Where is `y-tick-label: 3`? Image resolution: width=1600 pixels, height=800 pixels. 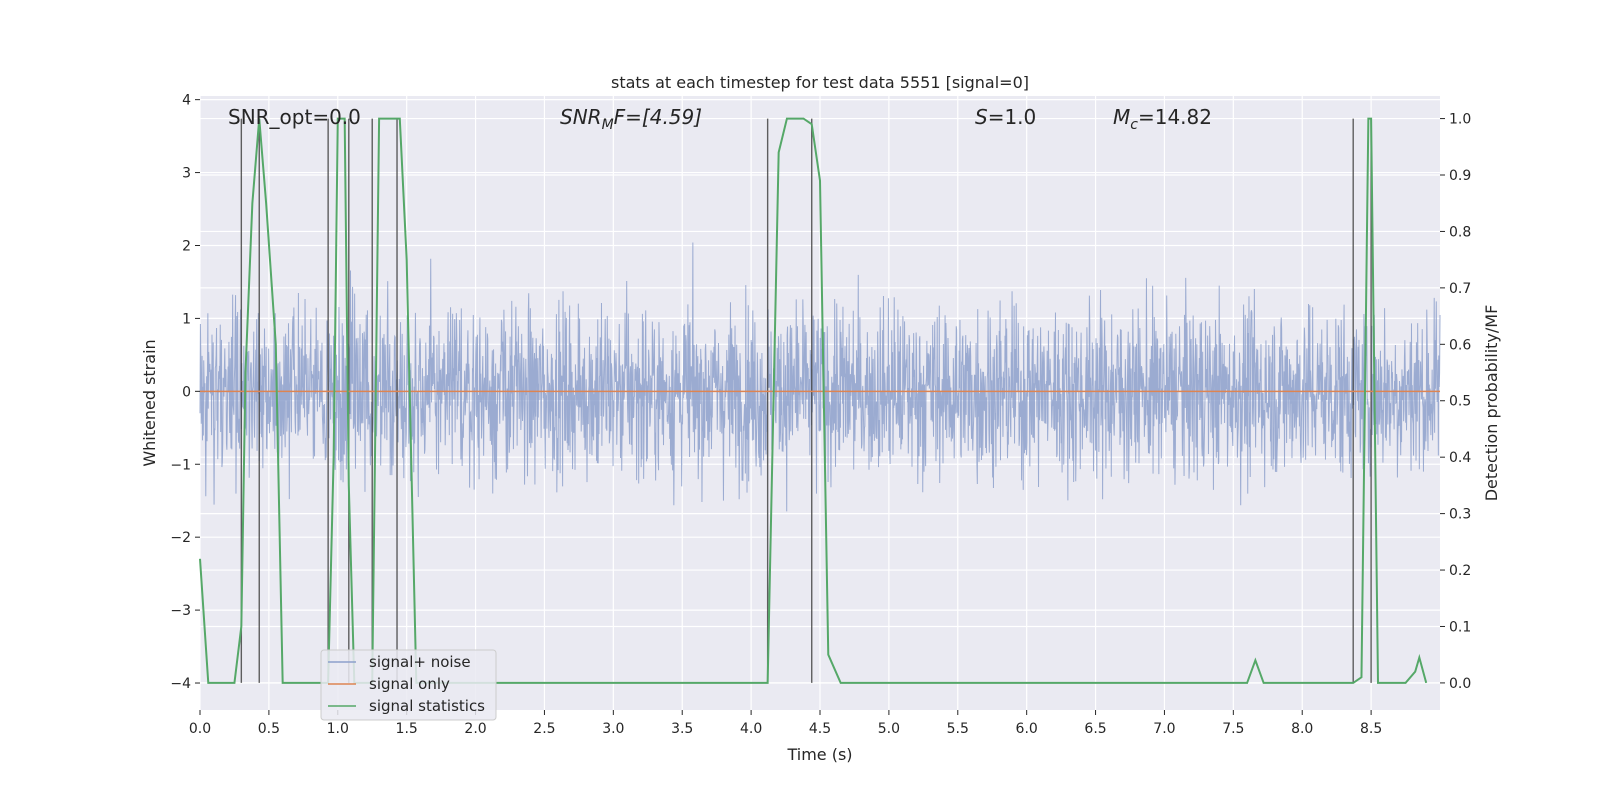
y-tick-label: 3 is located at coordinates (186, 174).